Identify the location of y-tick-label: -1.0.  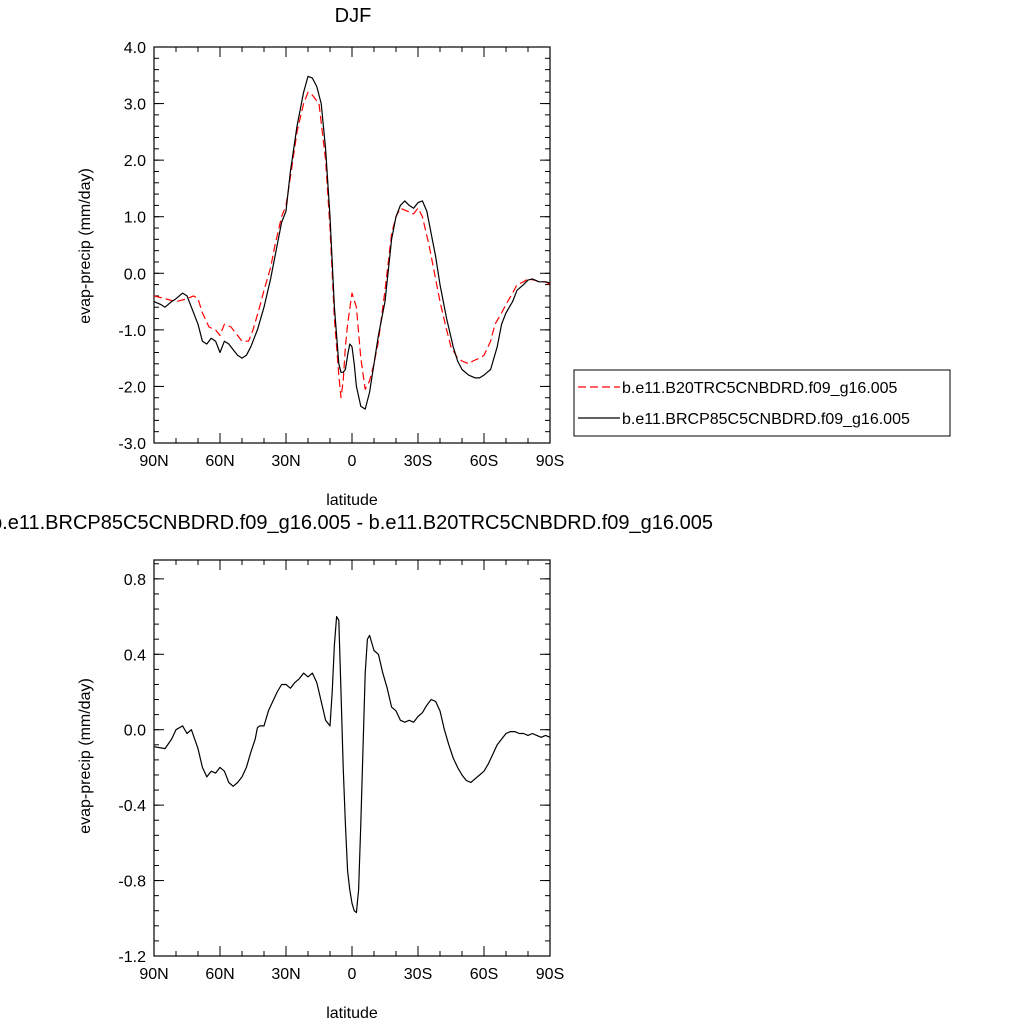
(132, 331).